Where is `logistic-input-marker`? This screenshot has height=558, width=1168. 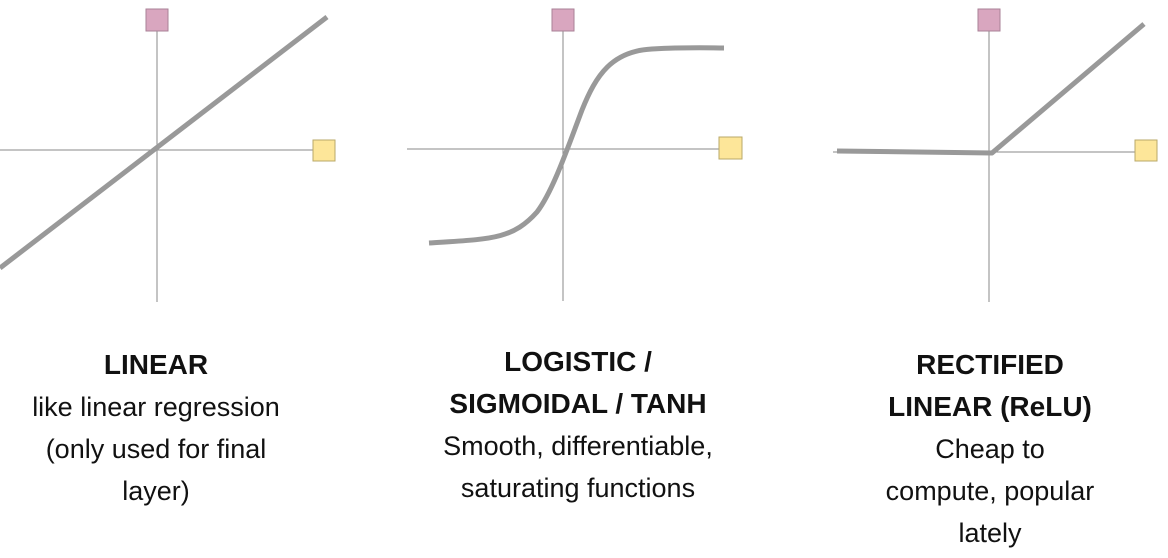
logistic-input-marker is located at coordinates (730, 148).